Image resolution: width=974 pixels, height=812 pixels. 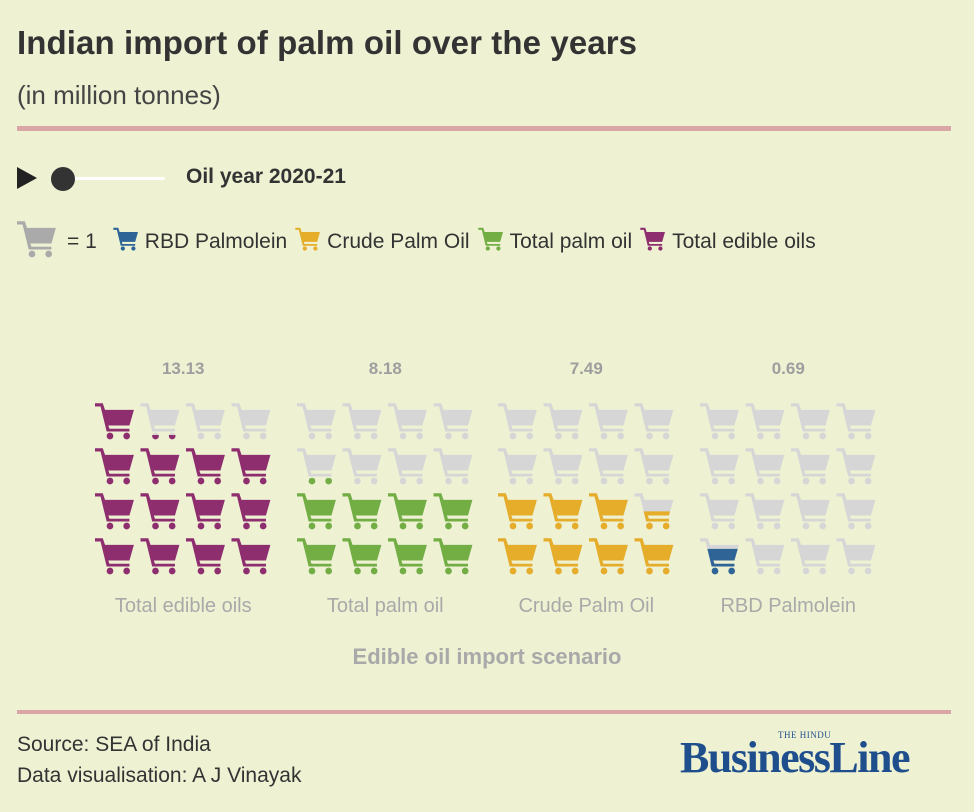 I want to click on x-axis-title: Edible oil import scenario, so click(x=487, y=656).